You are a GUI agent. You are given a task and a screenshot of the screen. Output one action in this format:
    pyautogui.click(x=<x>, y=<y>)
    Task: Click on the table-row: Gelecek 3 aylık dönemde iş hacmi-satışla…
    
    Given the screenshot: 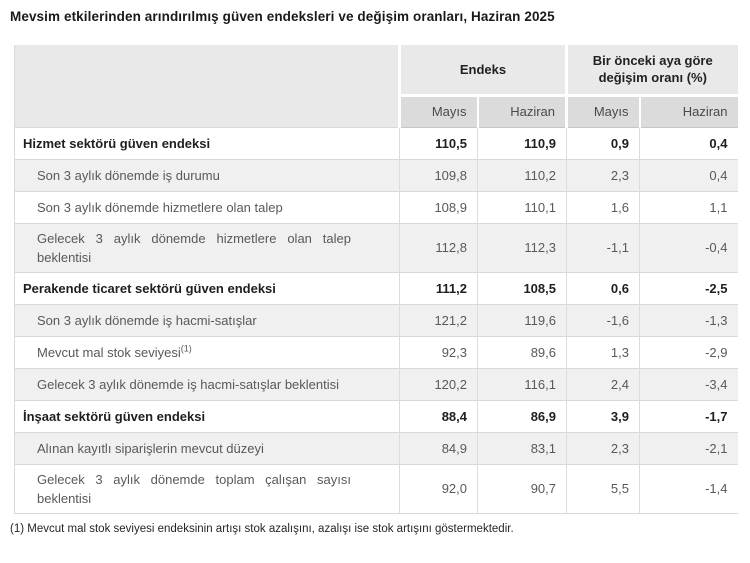 What is the action you would take?
    pyautogui.click(x=376, y=383)
    